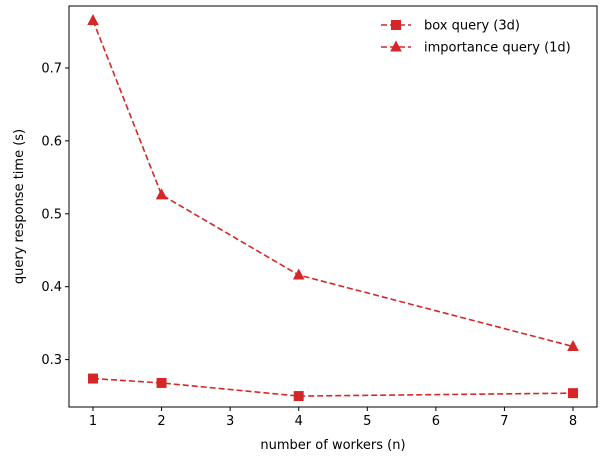 This screenshot has height=457, width=611. Describe the element at coordinates (472, 26) in the screenshot. I see `legend-label: box query (3d)` at that location.